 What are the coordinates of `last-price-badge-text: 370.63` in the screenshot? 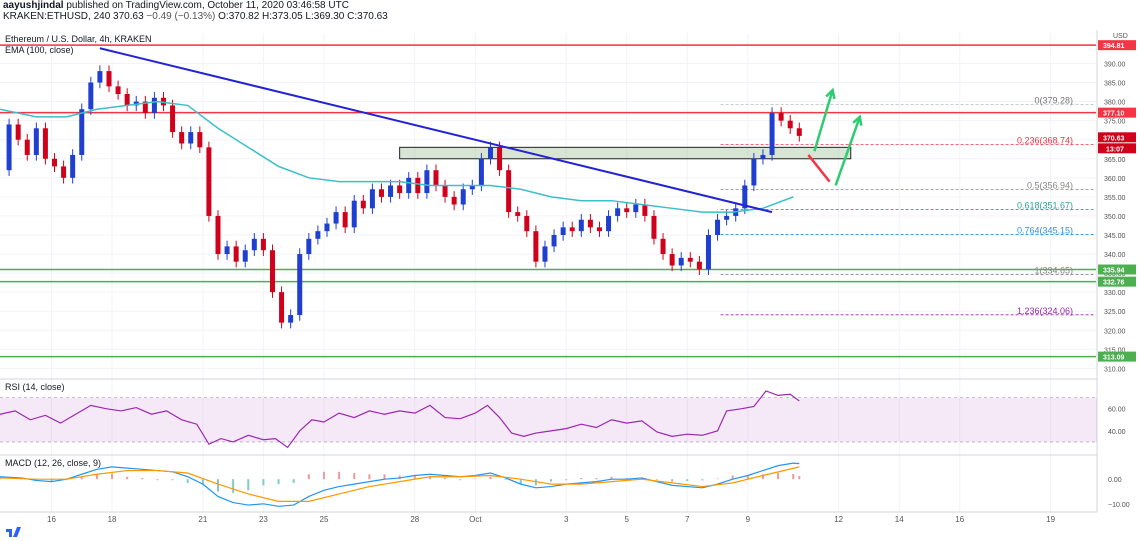 It's located at (1114, 138).